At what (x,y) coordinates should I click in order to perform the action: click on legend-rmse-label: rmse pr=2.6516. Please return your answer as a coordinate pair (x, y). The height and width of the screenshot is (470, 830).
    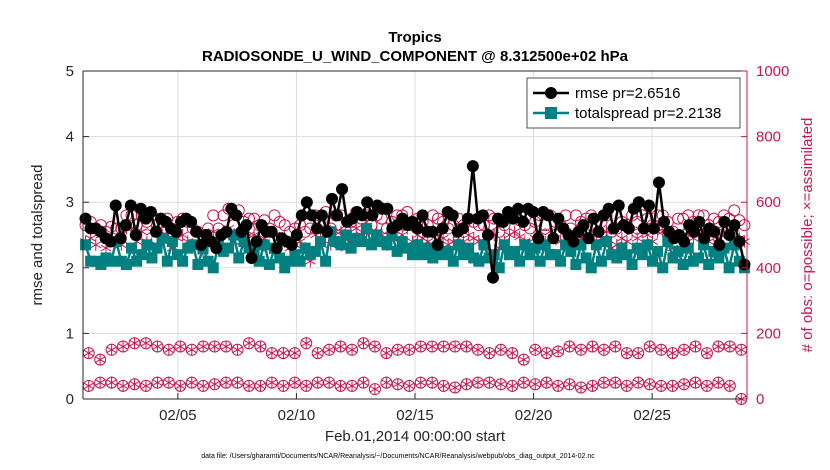
    Looking at the image, I should click on (627, 93).